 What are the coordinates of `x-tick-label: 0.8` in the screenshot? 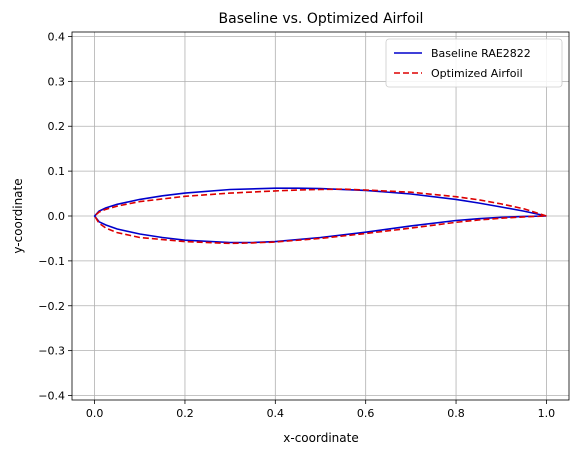 It's located at (456, 413).